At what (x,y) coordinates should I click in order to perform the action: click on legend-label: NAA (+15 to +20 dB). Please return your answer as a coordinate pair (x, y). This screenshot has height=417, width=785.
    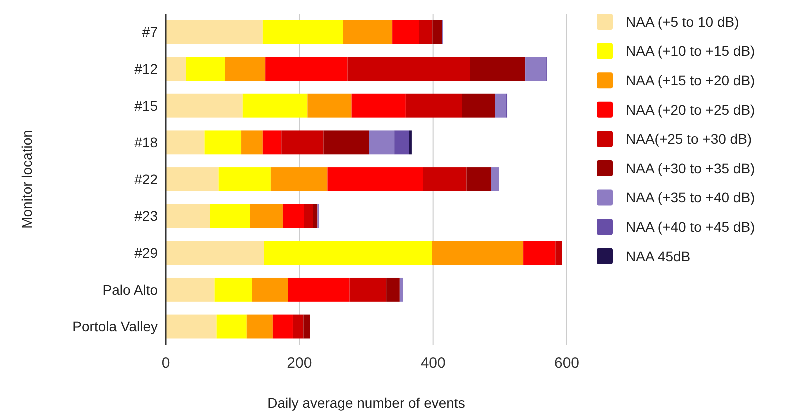
    Looking at the image, I should click on (691, 80).